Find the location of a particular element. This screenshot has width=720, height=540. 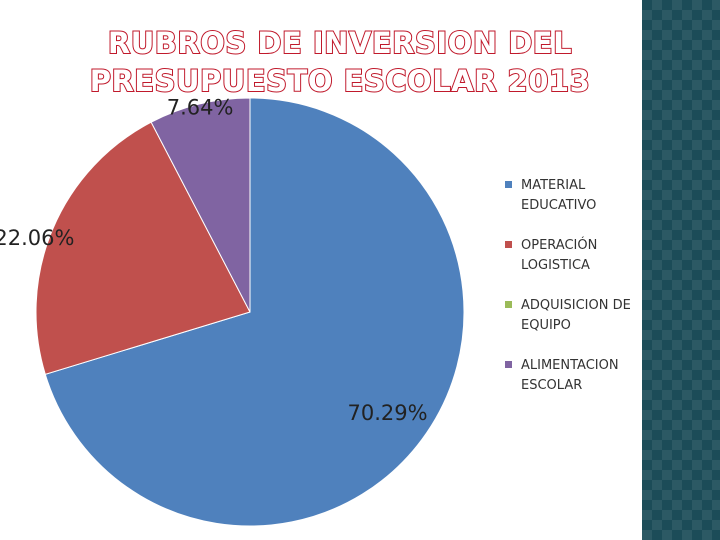

pie-slice-operaci-n-logistica is located at coordinates (143, 248).